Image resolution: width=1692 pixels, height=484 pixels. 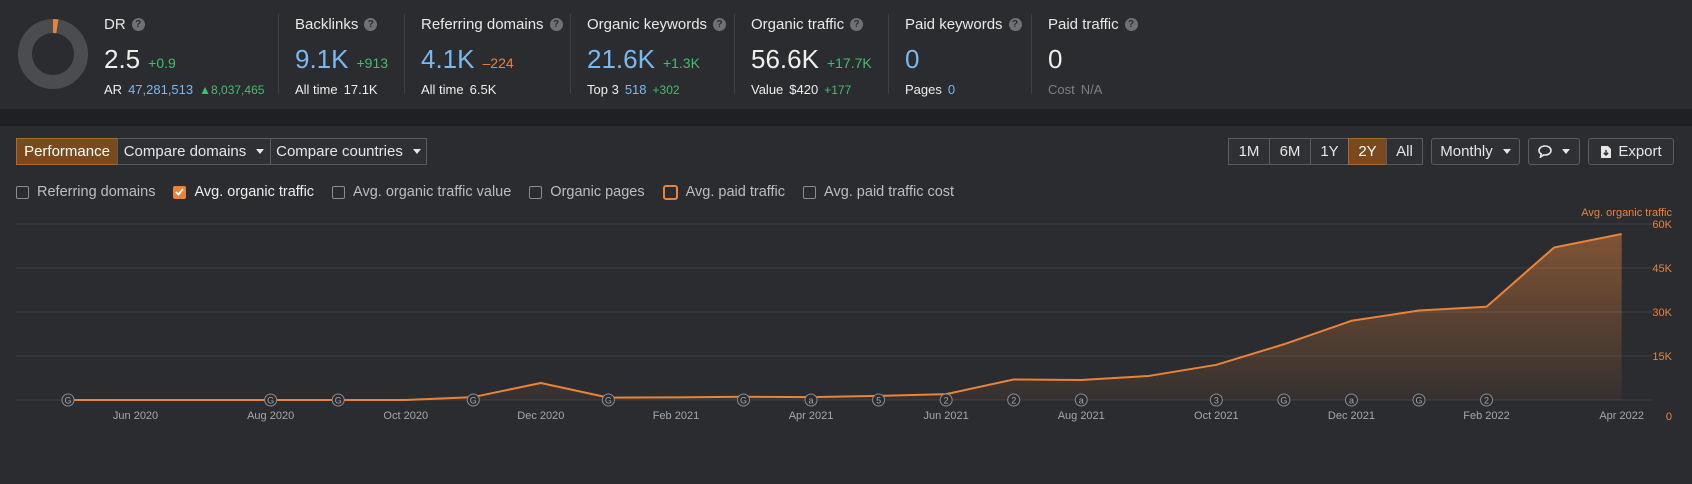 I want to click on backlinks-value: 9.1K, so click(x=322, y=59).